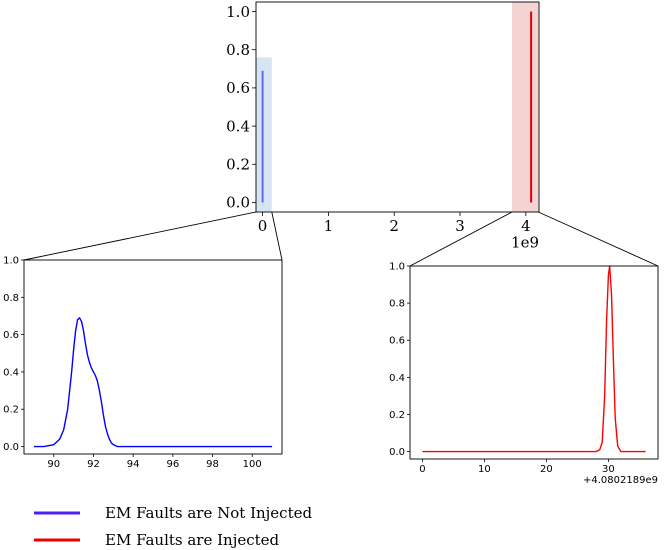 This screenshot has height=550, width=664. I want to click on x-tick-label: 20, so click(546, 469).